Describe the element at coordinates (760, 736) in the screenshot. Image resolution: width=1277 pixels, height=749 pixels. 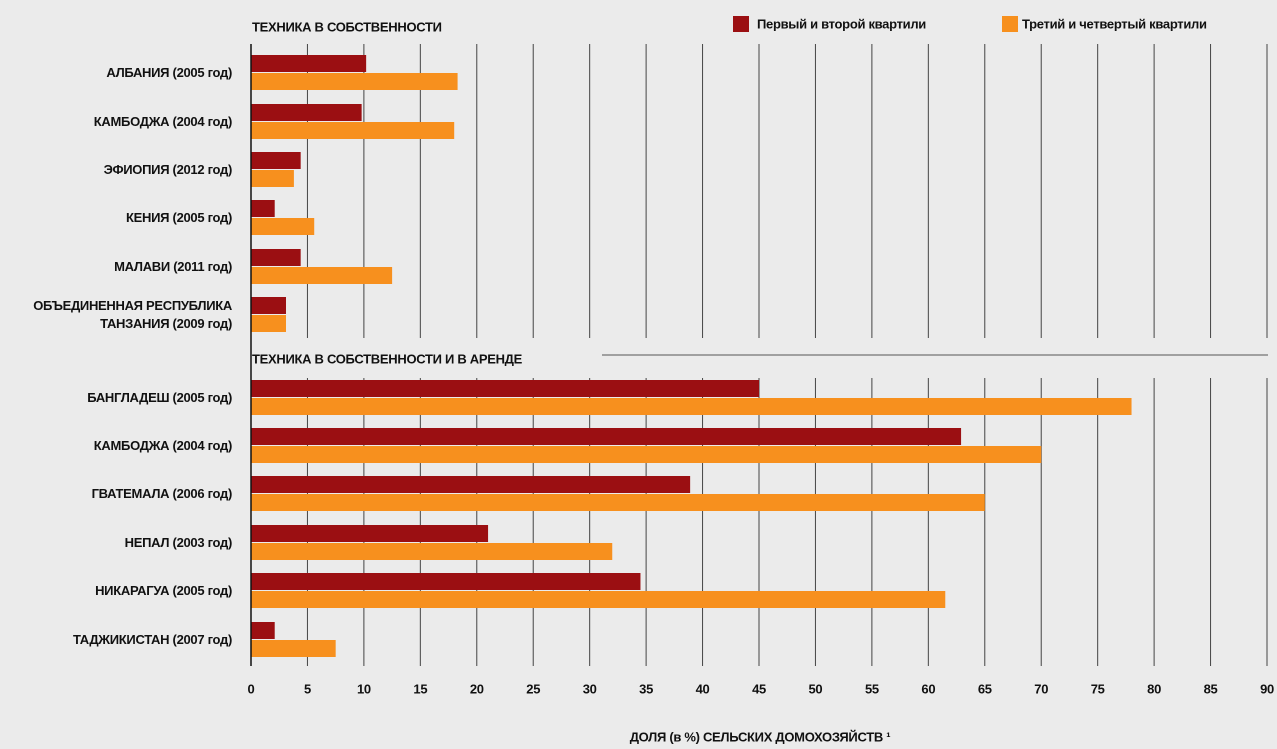
I see `x-axis-label: ДОЛЯ (в %) СЕЛЬСКИХ ДОМОХОЗЯЙСТВ ¹` at that location.